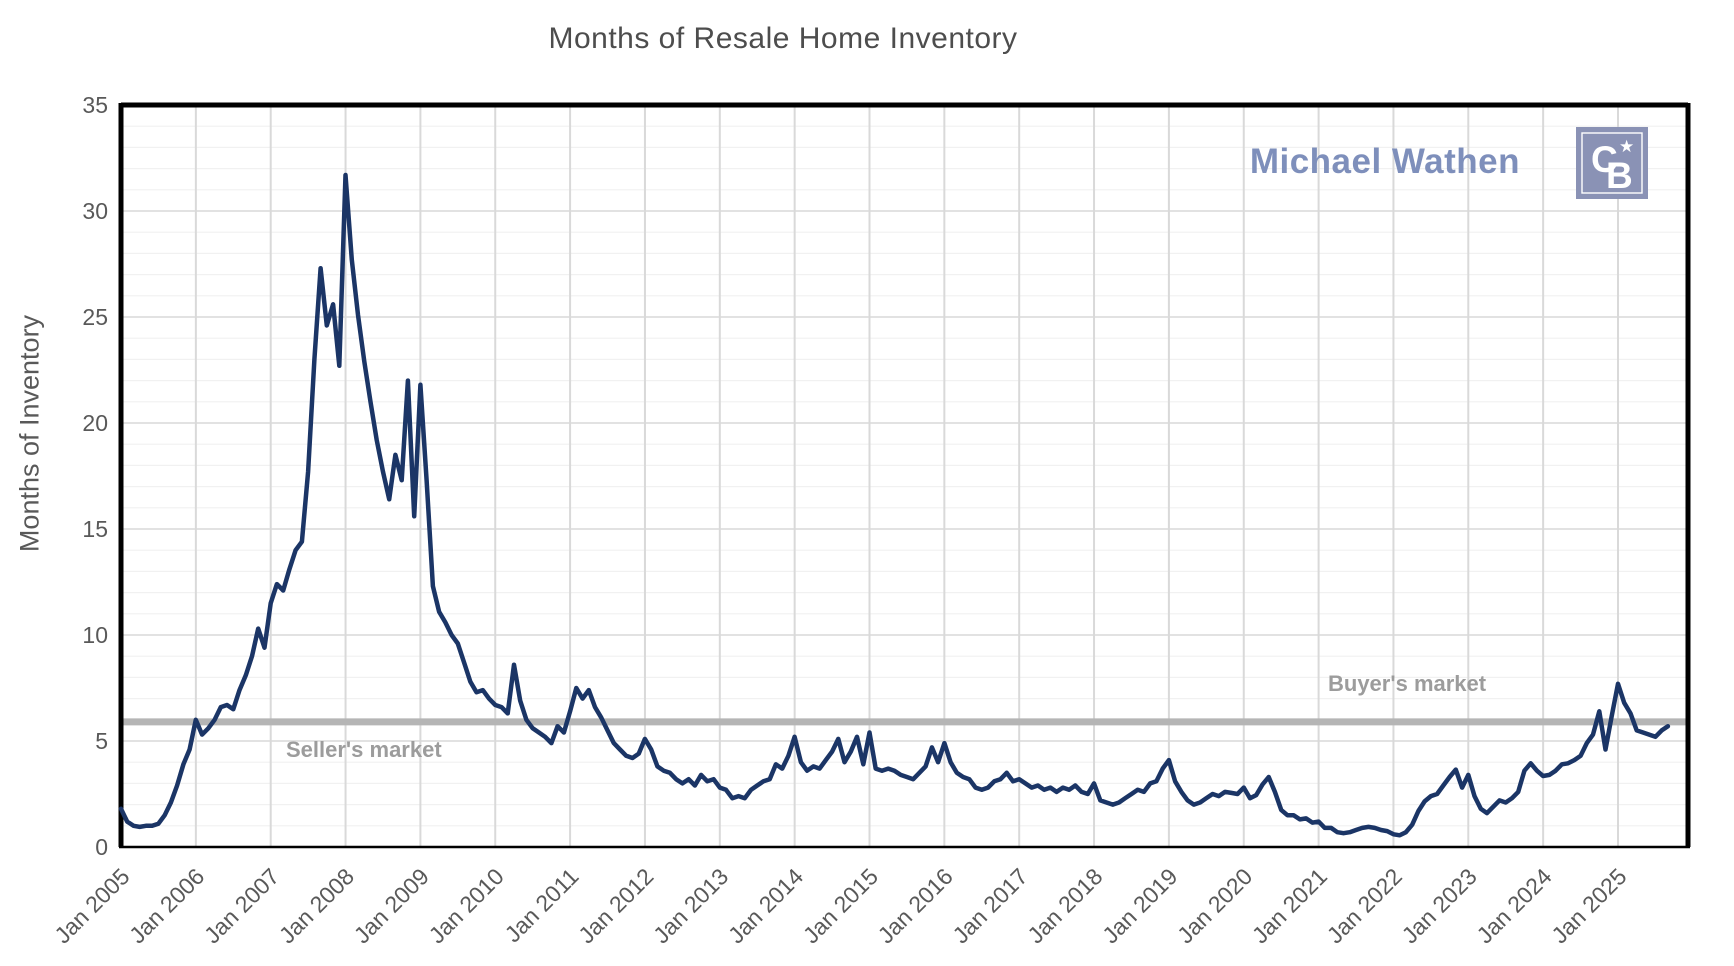 The height and width of the screenshot is (966, 1734). What do you see at coordinates (316, 905) in the screenshot?
I see `x-tick-label: Jan 2008` at bounding box center [316, 905].